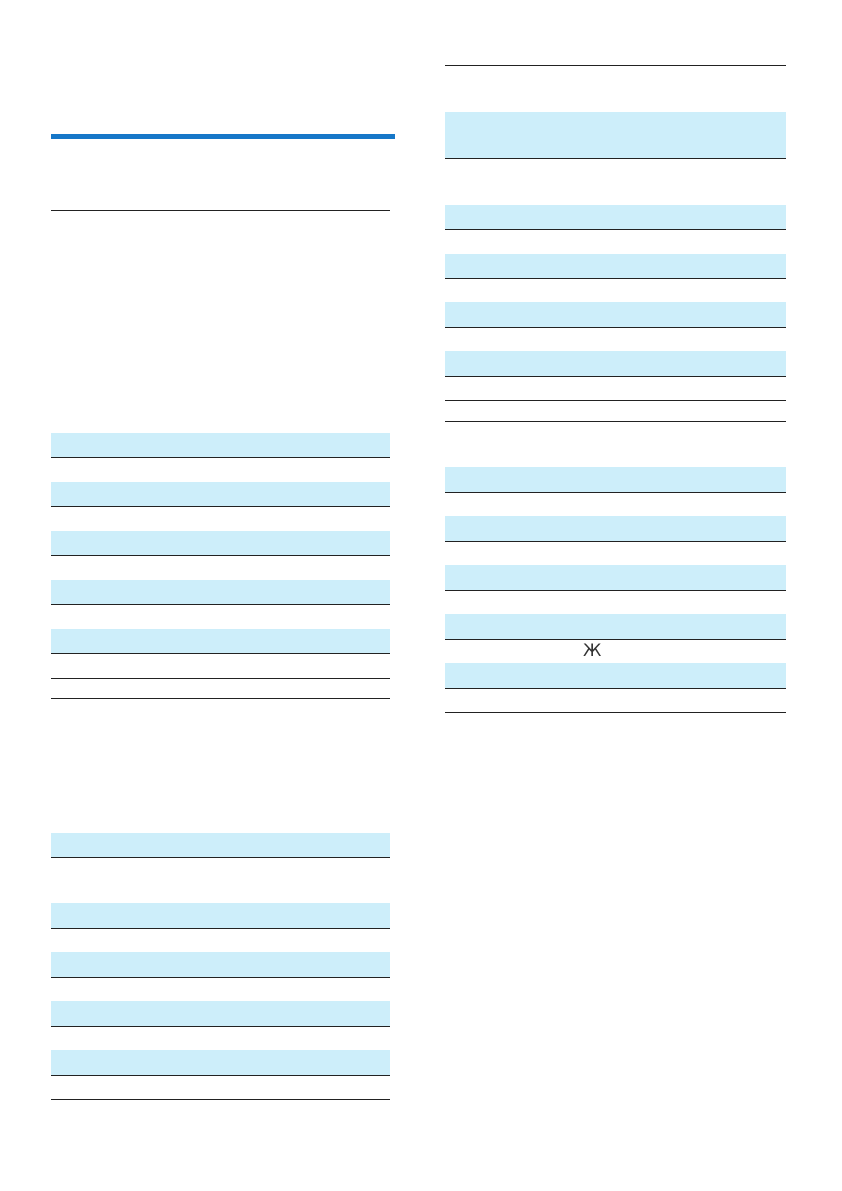  What do you see at coordinates (615, 651) in the screenshot?
I see `table-row: Ж` at bounding box center [615, 651].